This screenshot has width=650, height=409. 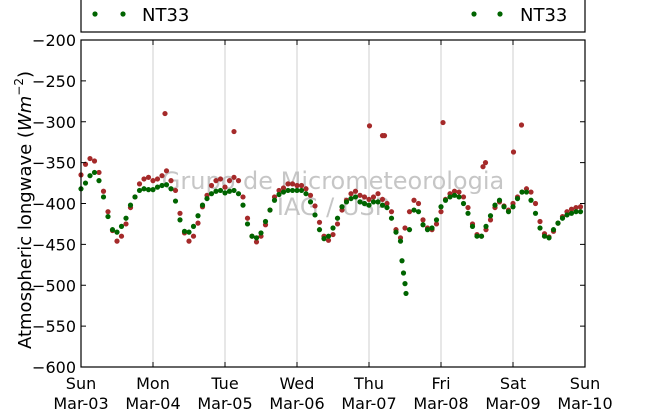 I want to click on y-axis-title: Atmospheric longwave (Wm−2), so click(x=24, y=210).